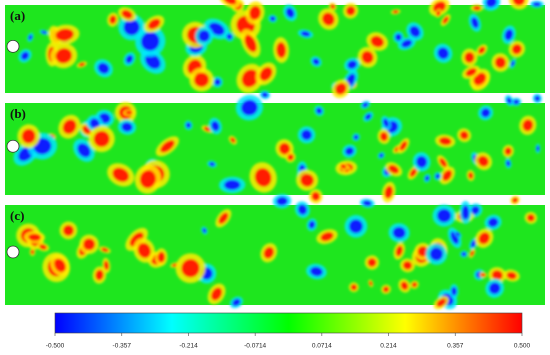 The width and height of the screenshot is (550, 355). What do you see at coordinates (322, 346) in the screenshot?
I see `tick-label: 0.0714` at bounding box center [322, 346].